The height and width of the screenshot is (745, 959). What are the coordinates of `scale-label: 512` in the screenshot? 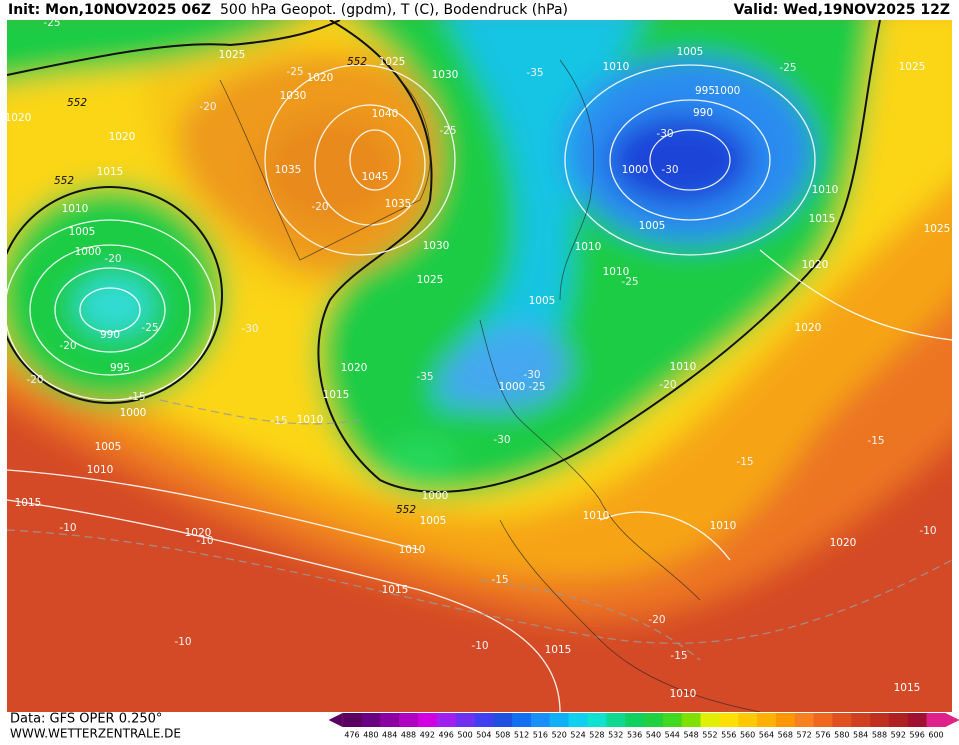 It's located at (521, 735).